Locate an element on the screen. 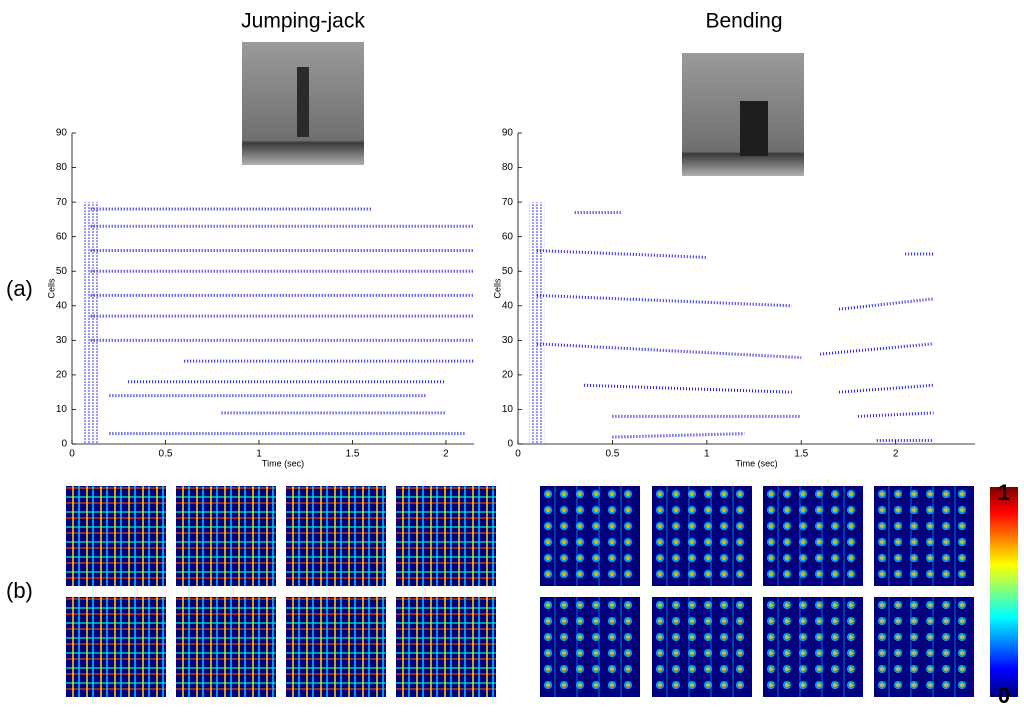 This screenshot has height=717, width=1024. colorbar-tick-label: 1 is located at coordinates (1004, 492).